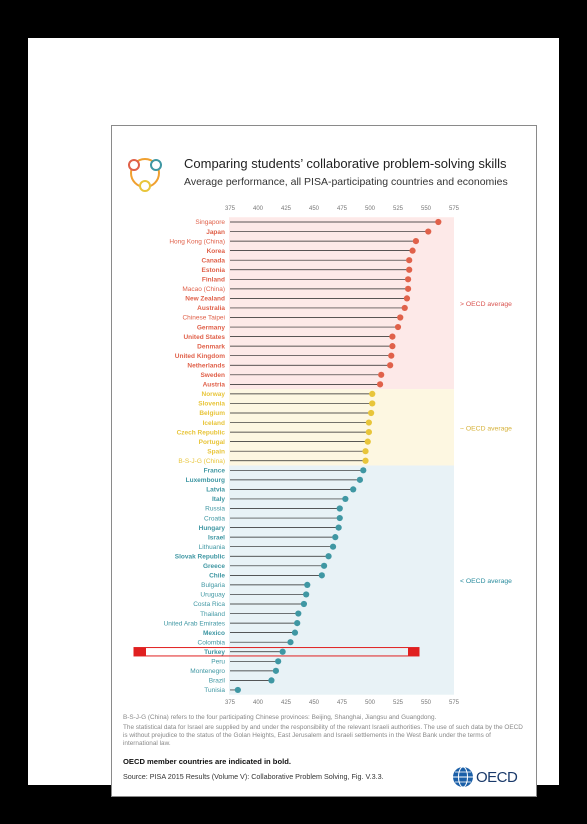  I want to click on country-label: Slovenia, so click(211, 404).